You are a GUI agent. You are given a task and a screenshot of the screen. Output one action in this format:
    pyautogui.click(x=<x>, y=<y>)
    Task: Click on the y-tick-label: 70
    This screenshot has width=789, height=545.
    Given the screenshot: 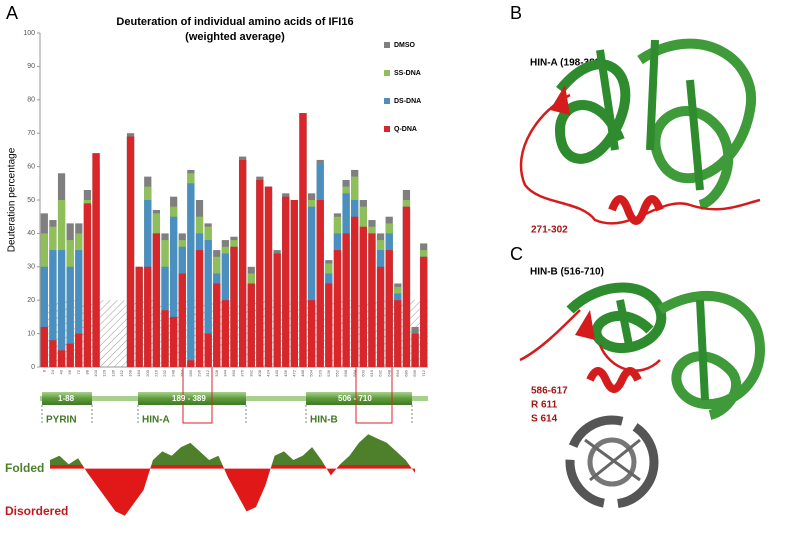 What is the action you would take?
    pyautogui.click(x=31, y=133)
    